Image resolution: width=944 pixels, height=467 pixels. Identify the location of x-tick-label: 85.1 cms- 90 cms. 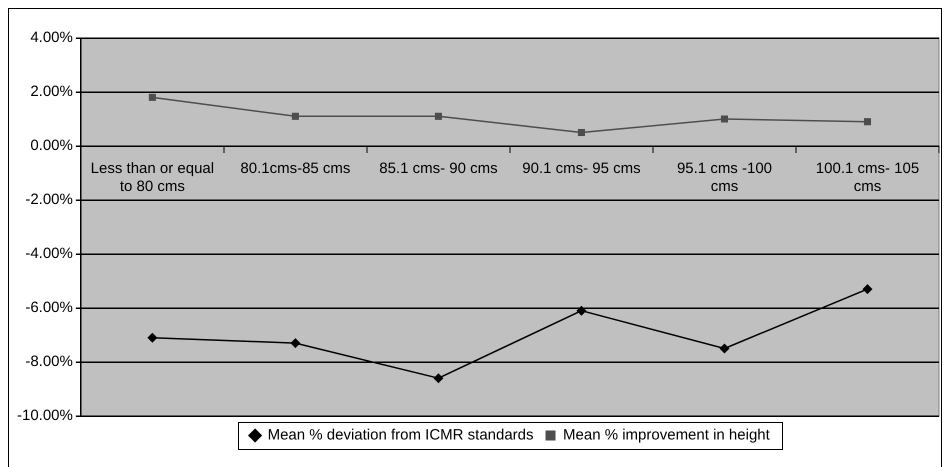
(438, 169).